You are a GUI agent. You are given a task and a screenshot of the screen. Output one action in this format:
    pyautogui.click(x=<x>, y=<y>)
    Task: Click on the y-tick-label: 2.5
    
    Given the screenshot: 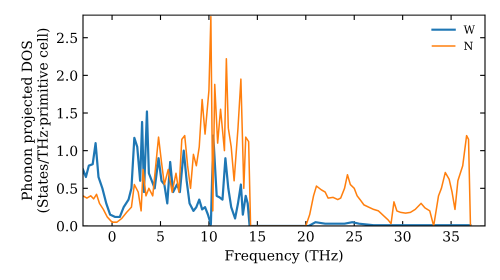 What is the action you would take?
    pyautogui.click(x=67, y=38)
    